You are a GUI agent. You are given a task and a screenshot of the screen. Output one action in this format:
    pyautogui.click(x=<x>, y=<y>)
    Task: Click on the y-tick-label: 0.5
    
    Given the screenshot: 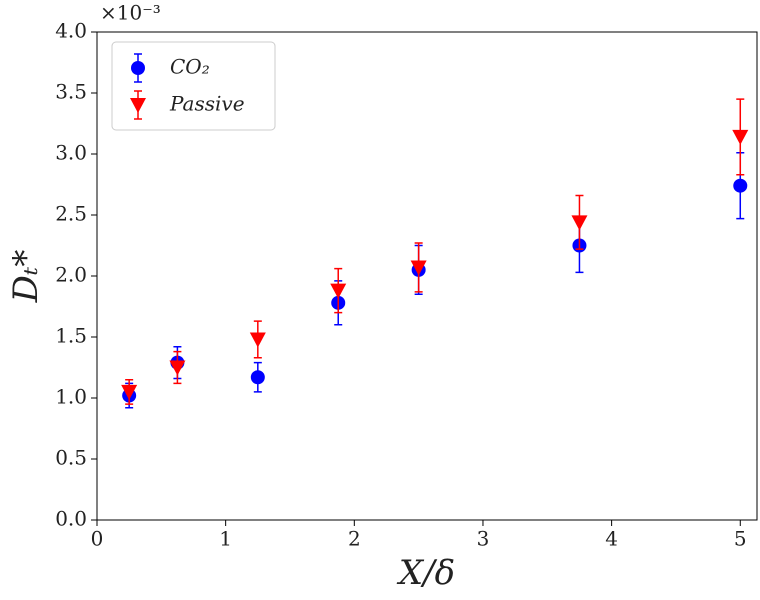 What is the action you would take?
    pyautogui.click(x=71, y=458)
    